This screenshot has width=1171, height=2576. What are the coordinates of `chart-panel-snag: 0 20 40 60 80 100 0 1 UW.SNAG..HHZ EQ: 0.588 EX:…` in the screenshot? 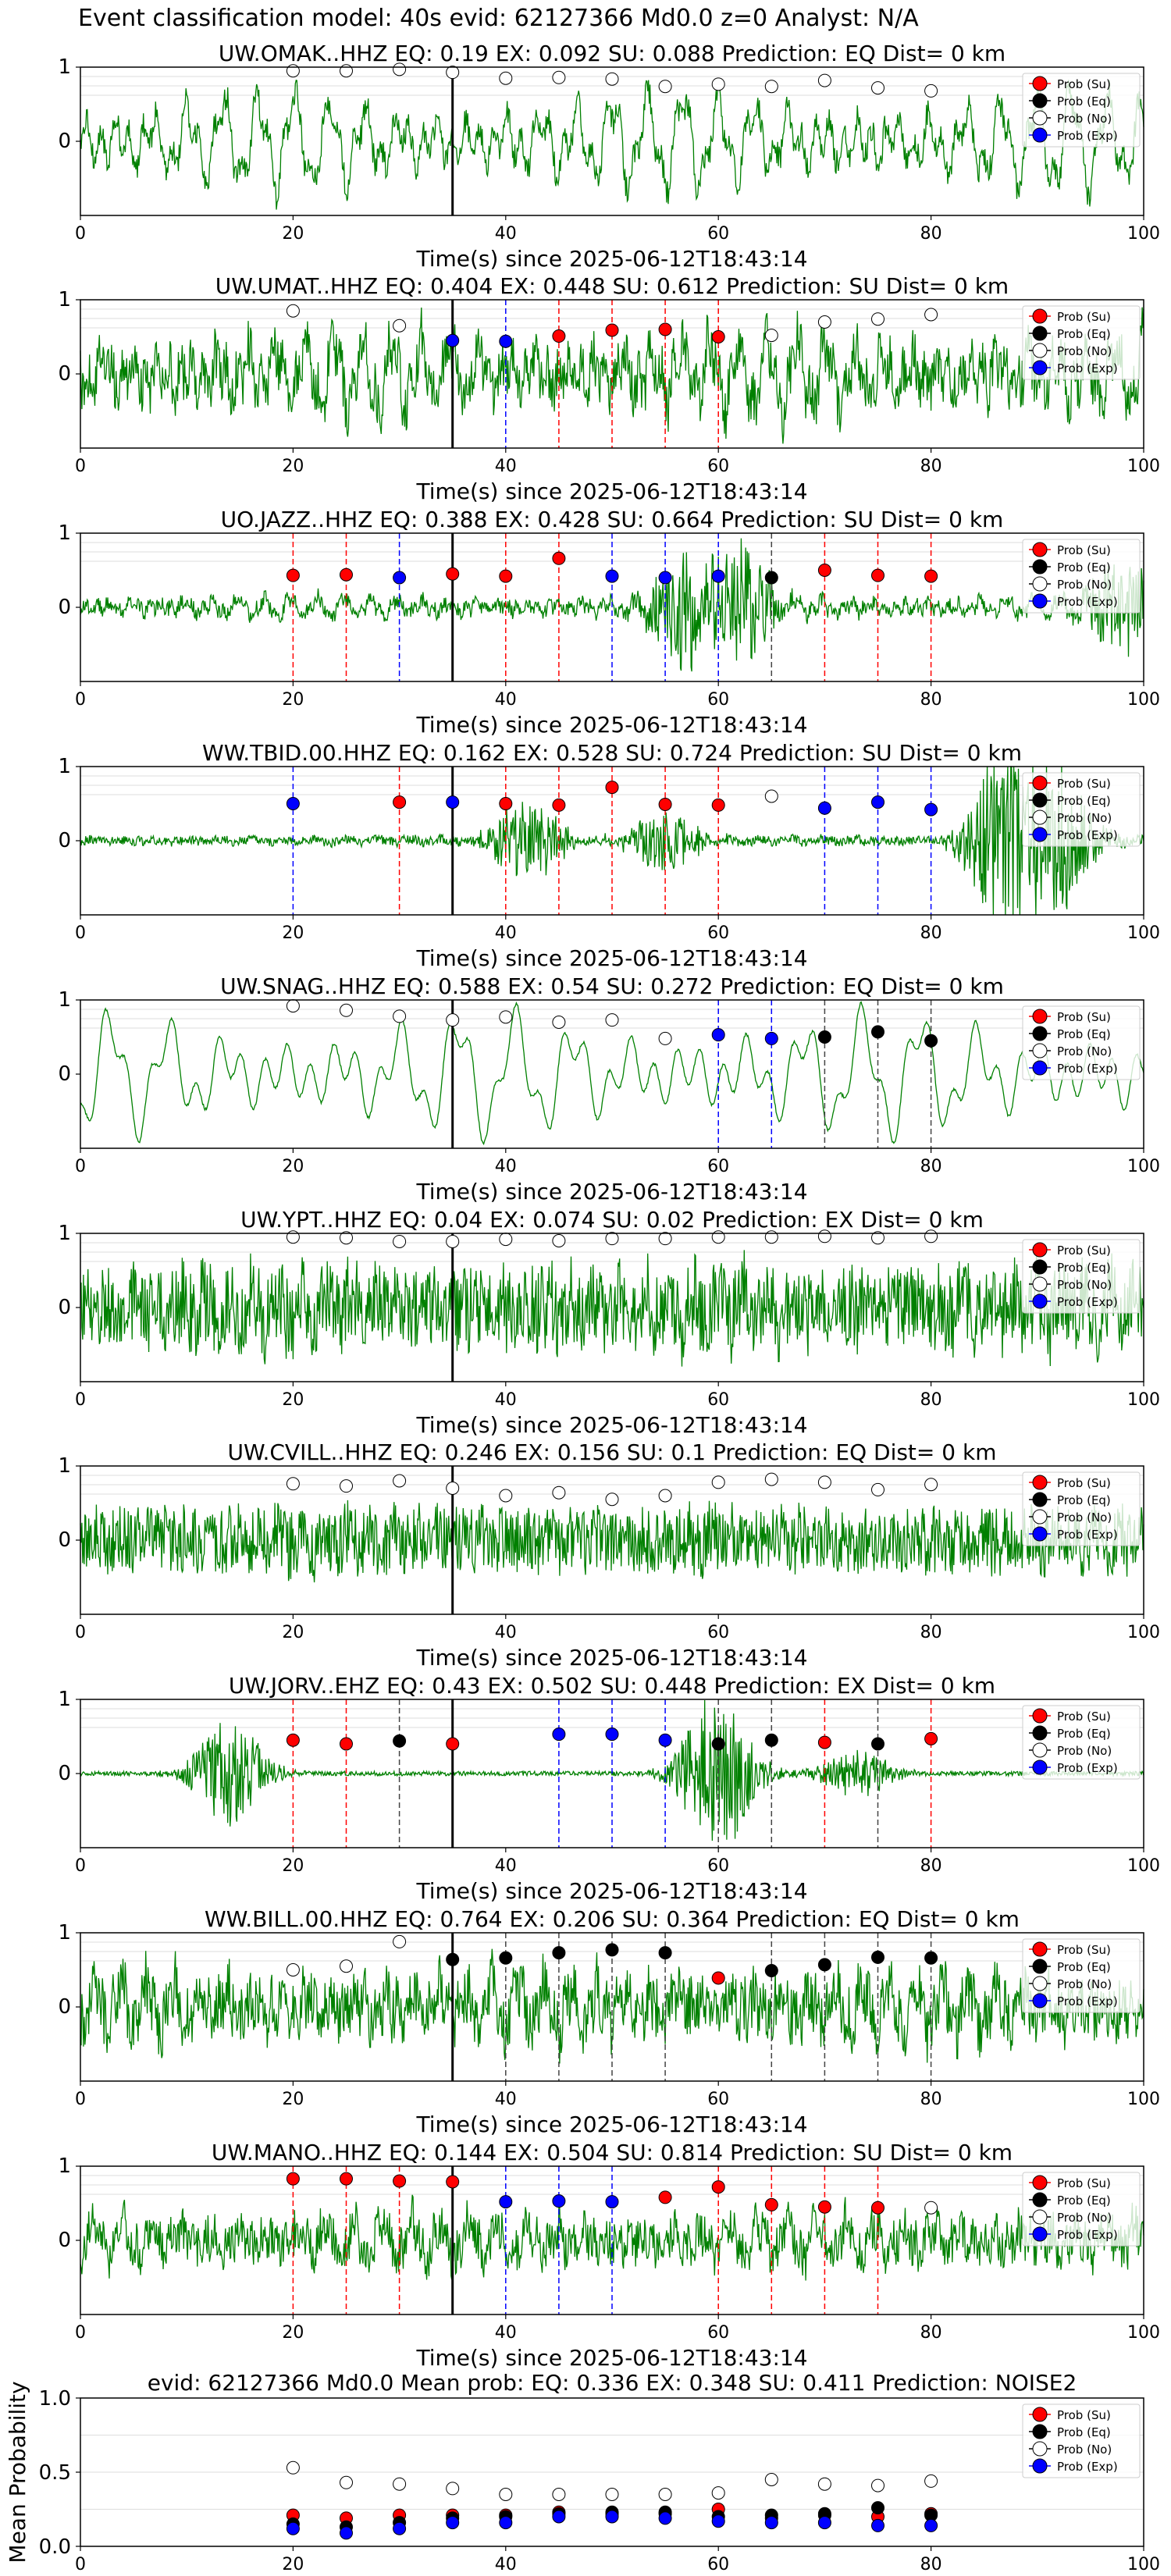 It's located at (609, 1088).